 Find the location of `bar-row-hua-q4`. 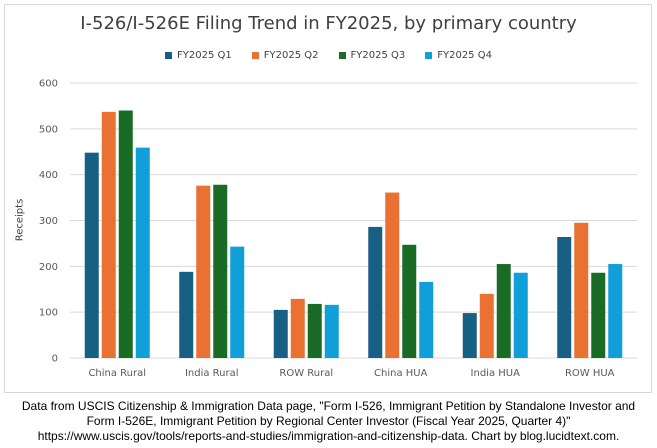

bar-row-hua-q4 is located at coordinates (615, 311).